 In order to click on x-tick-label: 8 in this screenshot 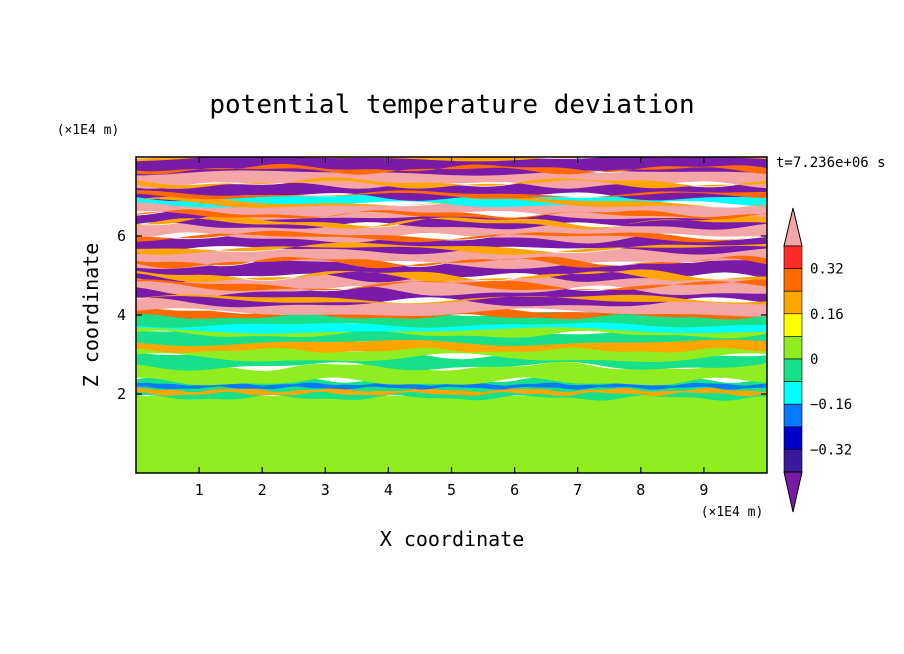, I will do `click(640, 490)`.